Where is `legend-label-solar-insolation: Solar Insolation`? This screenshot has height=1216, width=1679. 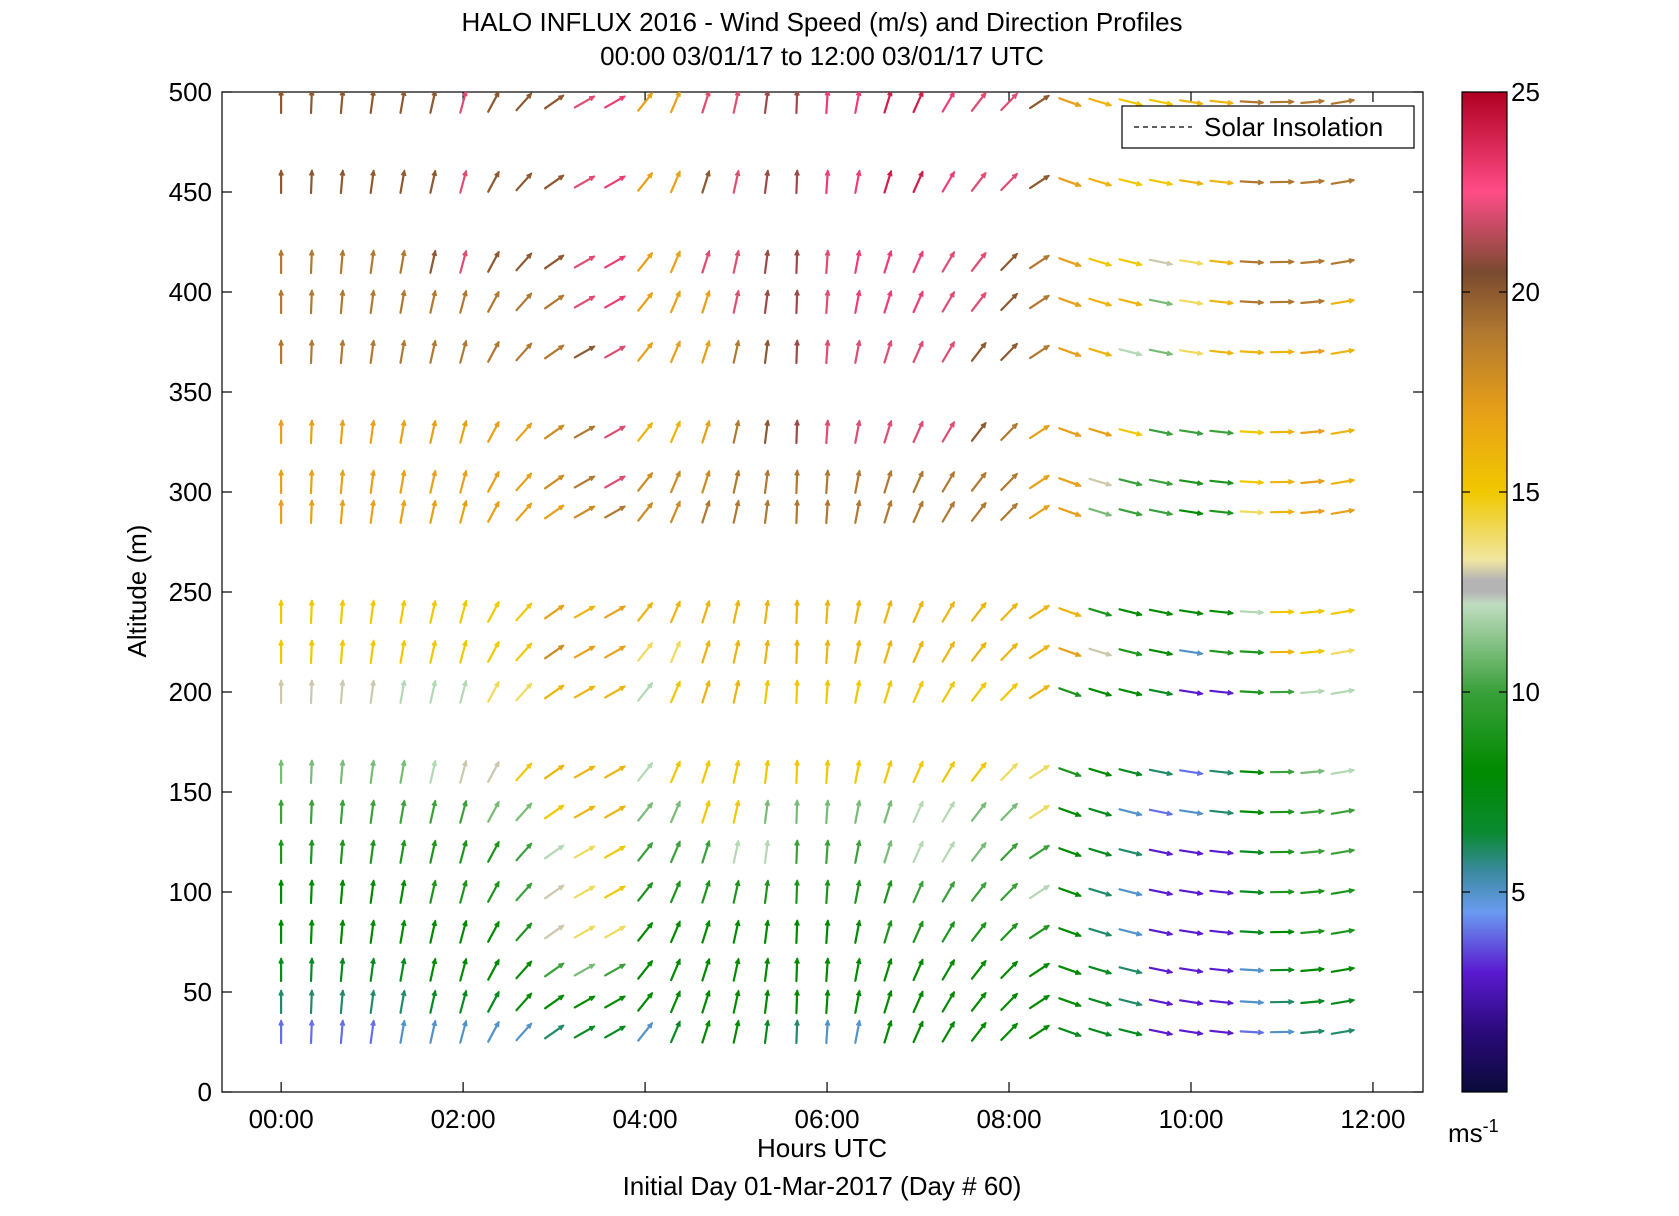
legend-label-solar-insolation: Solar Insolation is located at coordinates (1293, 127).